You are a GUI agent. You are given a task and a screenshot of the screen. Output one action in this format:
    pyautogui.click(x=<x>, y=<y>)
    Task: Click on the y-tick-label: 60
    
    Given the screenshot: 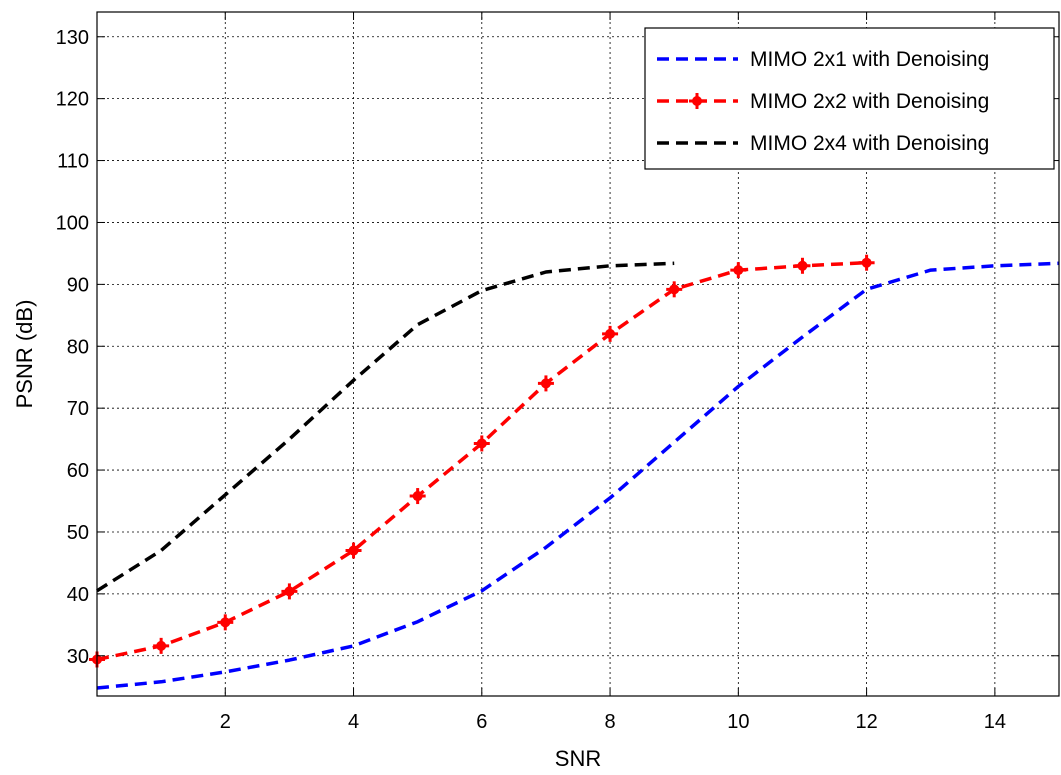 What is the action you would take?
    pyautogui.click(x=78, y=471)
    